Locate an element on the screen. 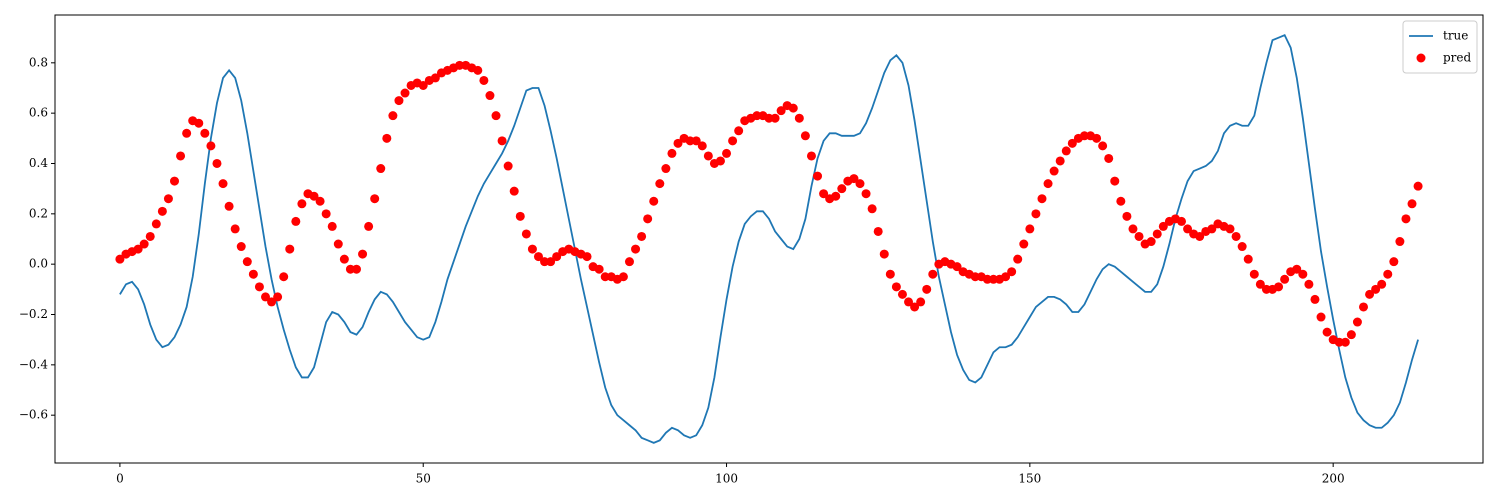 Image resolution: width=1500 pixels, height=500 pixels. y-tick-label: 0.6 is located at coordinates (38, 113).